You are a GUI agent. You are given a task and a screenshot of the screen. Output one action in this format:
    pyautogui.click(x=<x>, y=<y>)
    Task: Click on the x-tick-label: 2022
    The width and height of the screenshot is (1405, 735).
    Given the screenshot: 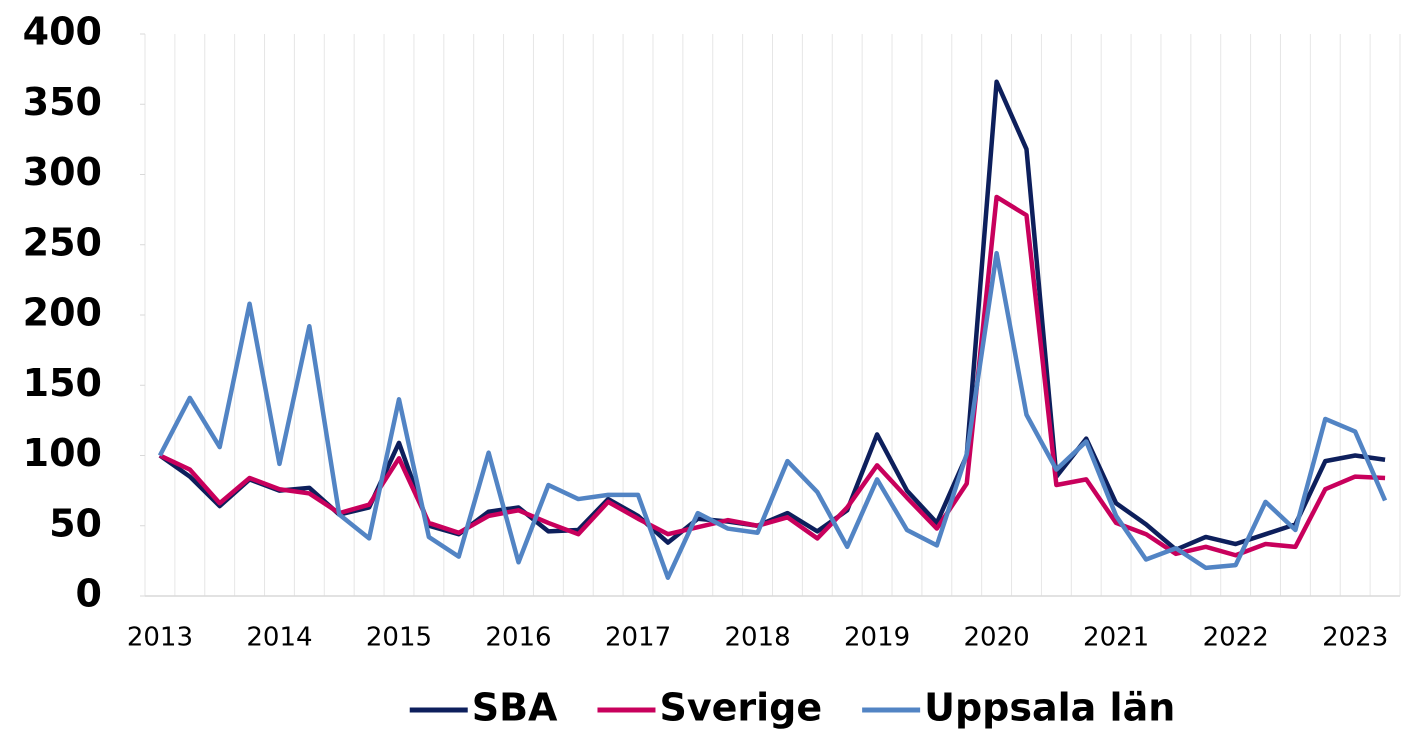 What is the action you would take?
    pyautogui.click(x=1236, y=638)
    